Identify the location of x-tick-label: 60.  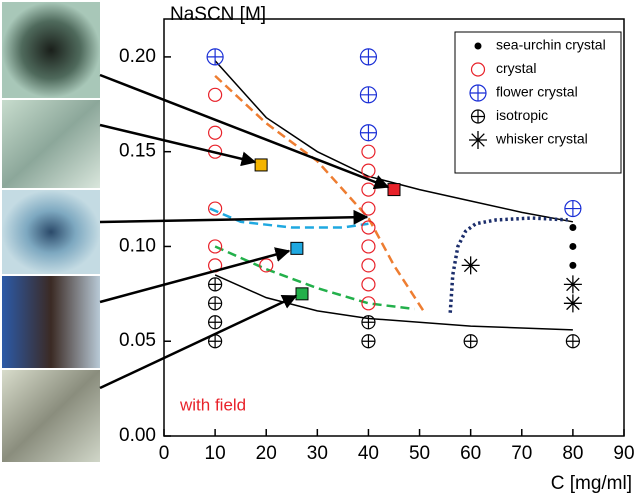
(470, 453).